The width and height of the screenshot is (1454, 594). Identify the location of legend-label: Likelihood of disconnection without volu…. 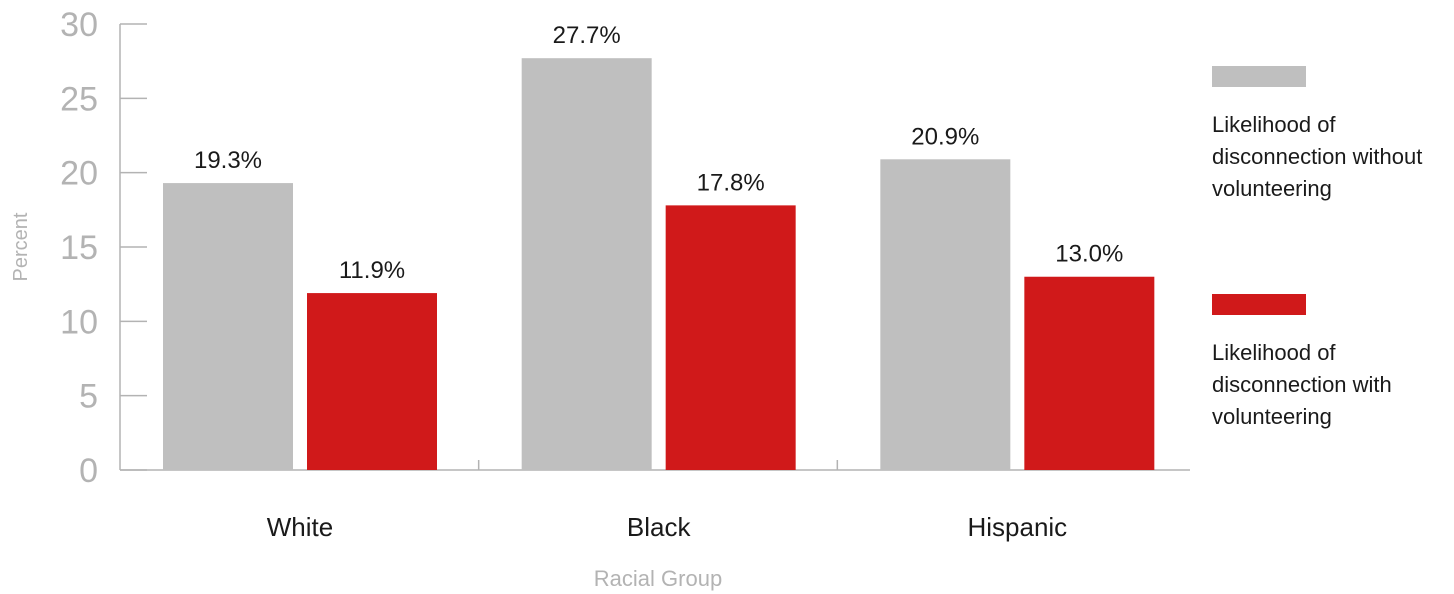
(1317, 156).